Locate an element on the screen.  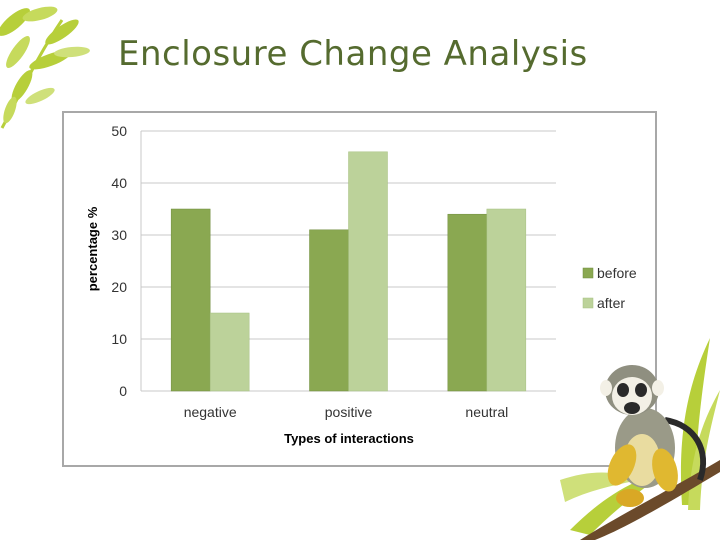
legend: before after is located at coordinates (609, 288).